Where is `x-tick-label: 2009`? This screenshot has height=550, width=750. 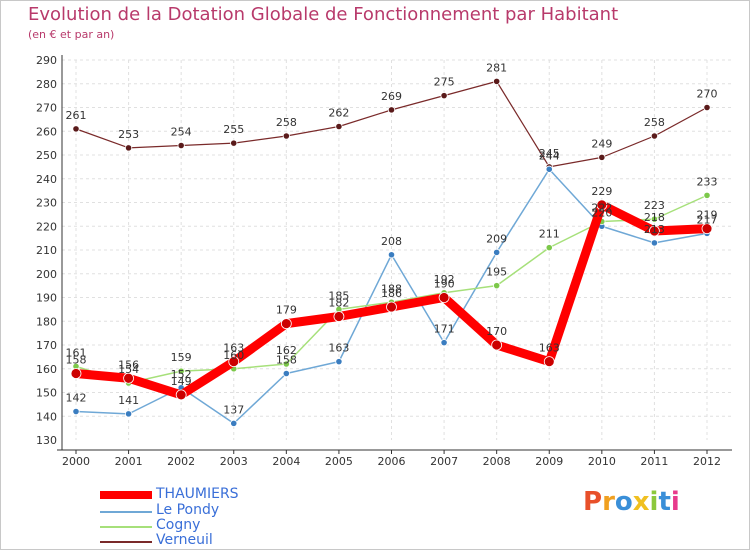
x-tick-label: 2009 is located at coordinates (549, 461).